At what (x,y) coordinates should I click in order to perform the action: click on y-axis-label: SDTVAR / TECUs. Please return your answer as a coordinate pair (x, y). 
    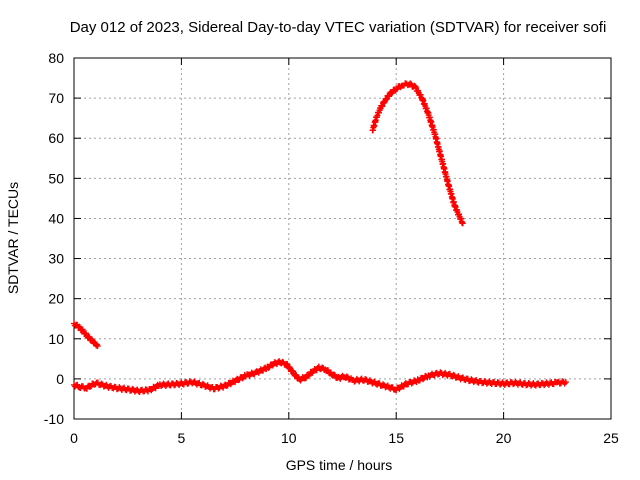
    Looking at the image, I should click on (13, 238).